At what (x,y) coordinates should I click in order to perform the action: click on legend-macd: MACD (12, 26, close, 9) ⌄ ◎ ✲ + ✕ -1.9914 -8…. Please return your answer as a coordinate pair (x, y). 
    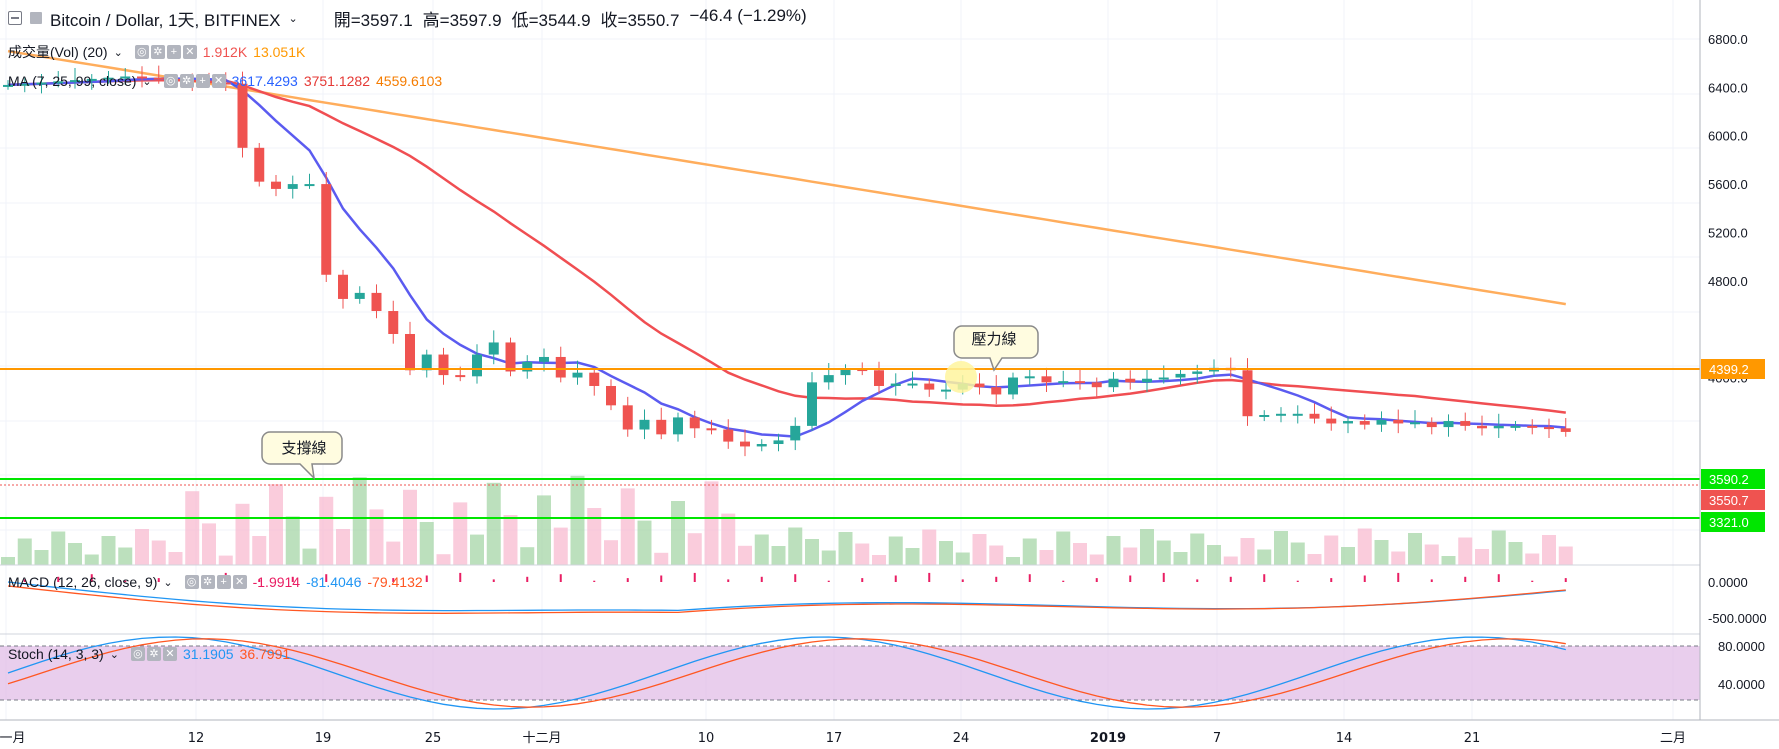
    Looking at the image, I should click on (215, 582).